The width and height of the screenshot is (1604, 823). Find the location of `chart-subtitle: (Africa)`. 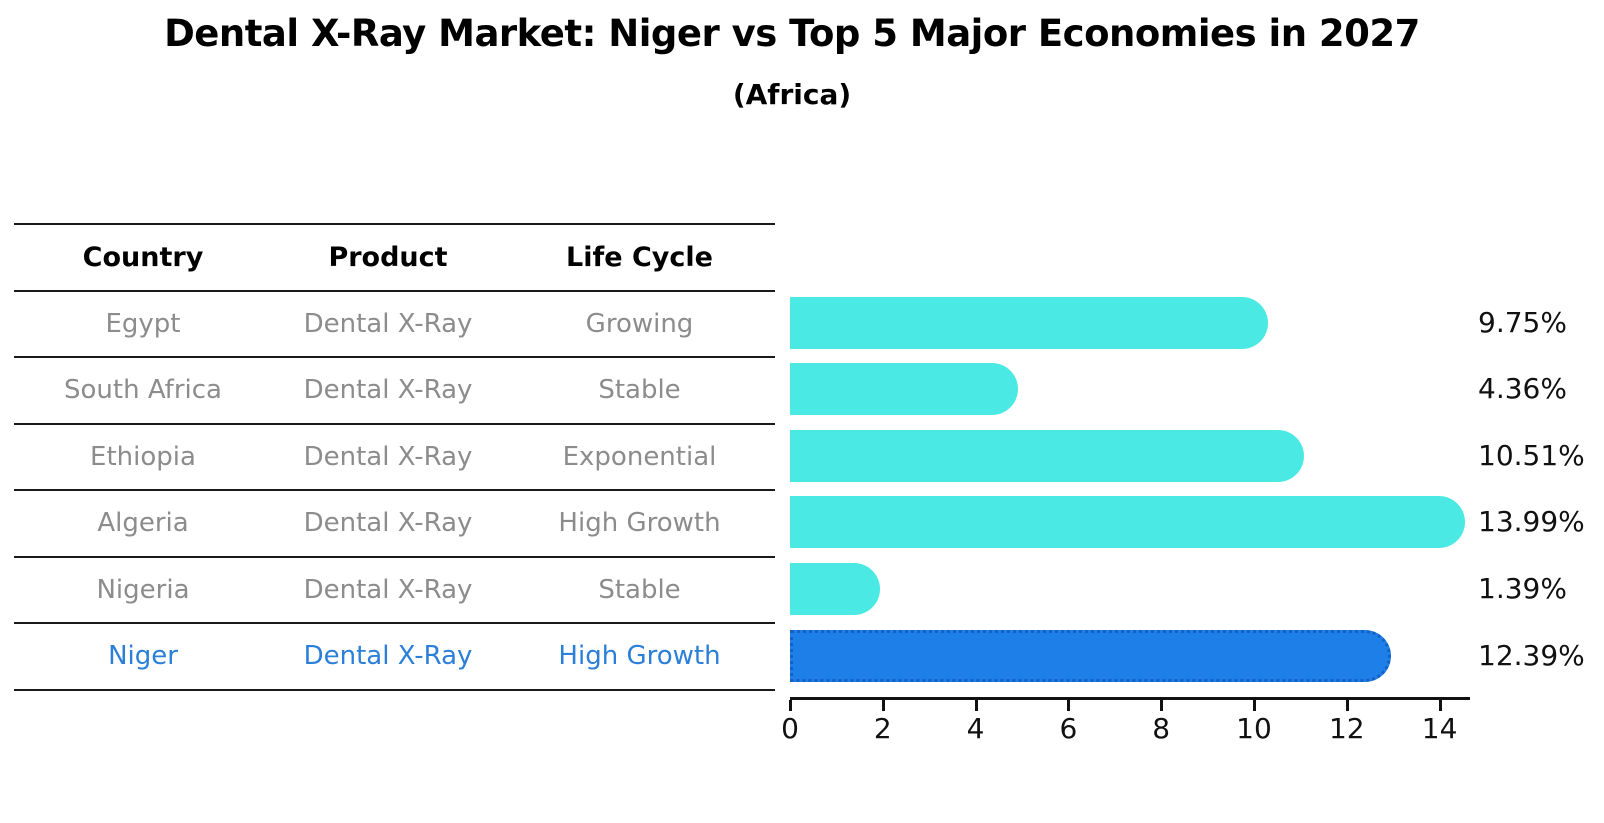

chart-subtitle: (Africa) is located at coordinates (792, 94).